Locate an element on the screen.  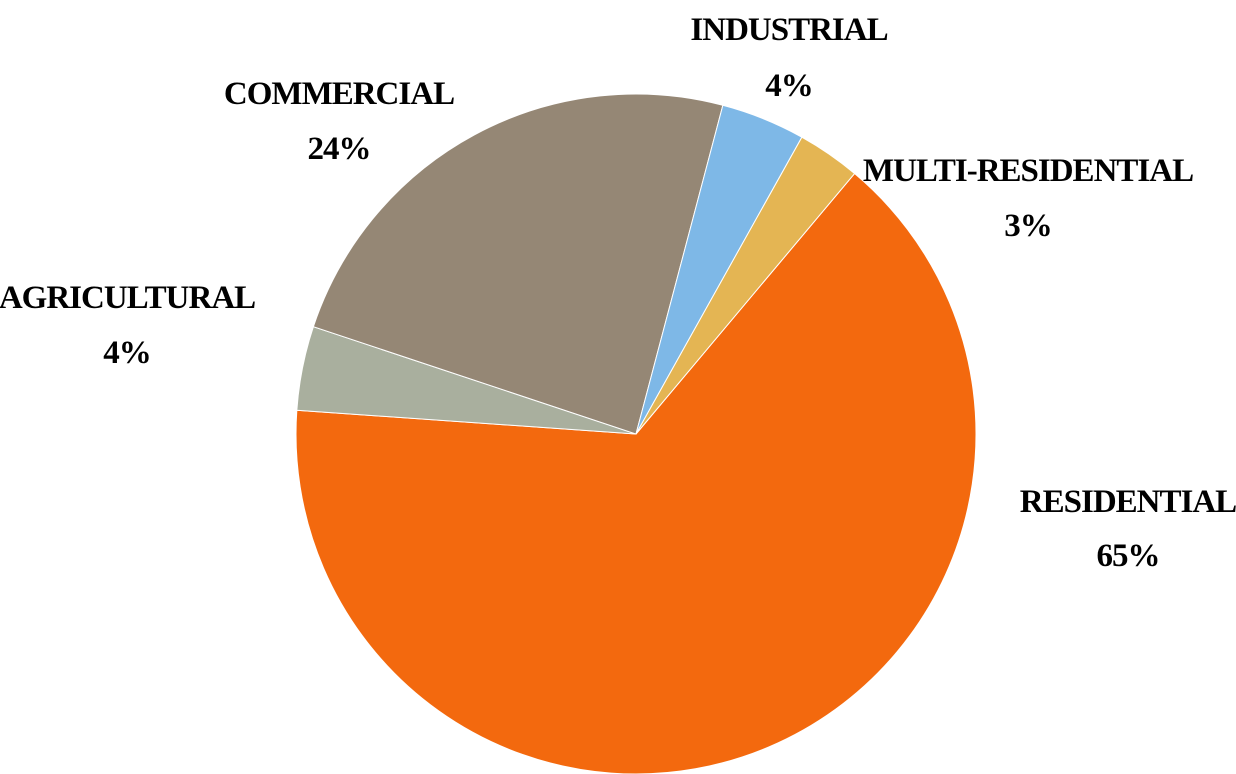
data-label-value-industrial: 4% is located at coordinates (789, 86).